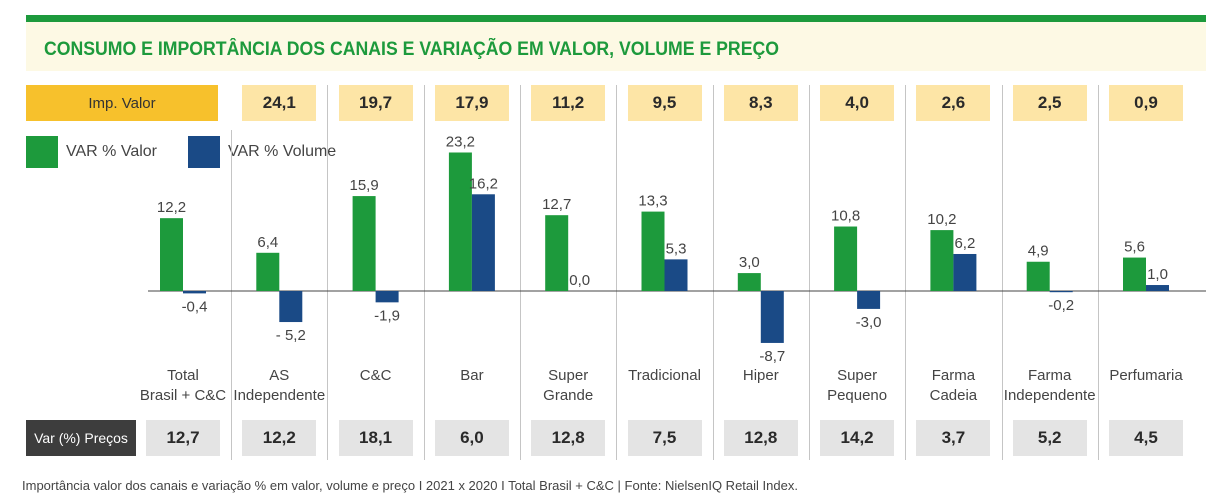 The height and width of the screenshot is (504, 1232). Describe the element at coordinates (749, 262) in the screenshot. I see `data-label-valor: 3,0` at that location.